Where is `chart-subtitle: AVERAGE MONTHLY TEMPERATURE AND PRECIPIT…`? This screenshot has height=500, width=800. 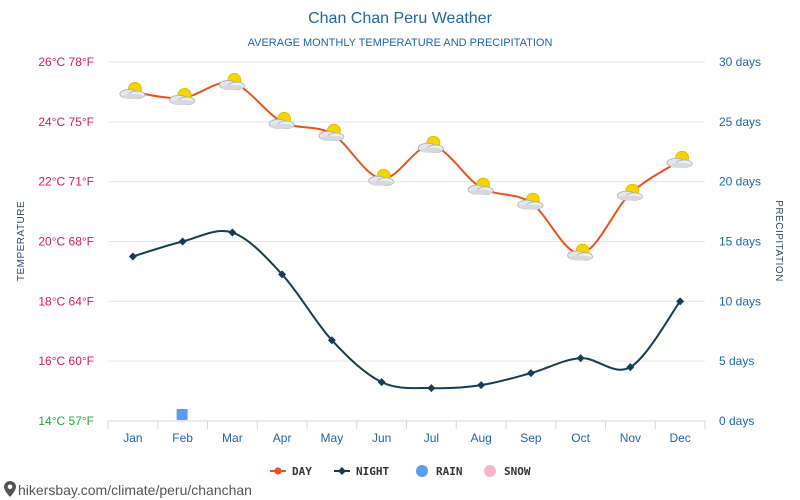 chart-subtitle: AVERAGE MONTHLY TEMPERATURE AND PRECIPIT… is located at coordinates (400, 43).